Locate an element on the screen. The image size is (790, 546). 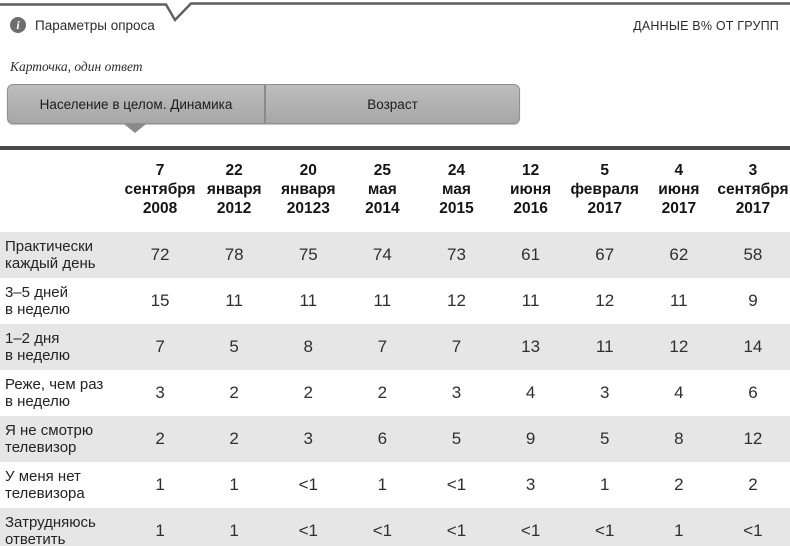
value-cell: 78 is located at coordinates (234, 254).